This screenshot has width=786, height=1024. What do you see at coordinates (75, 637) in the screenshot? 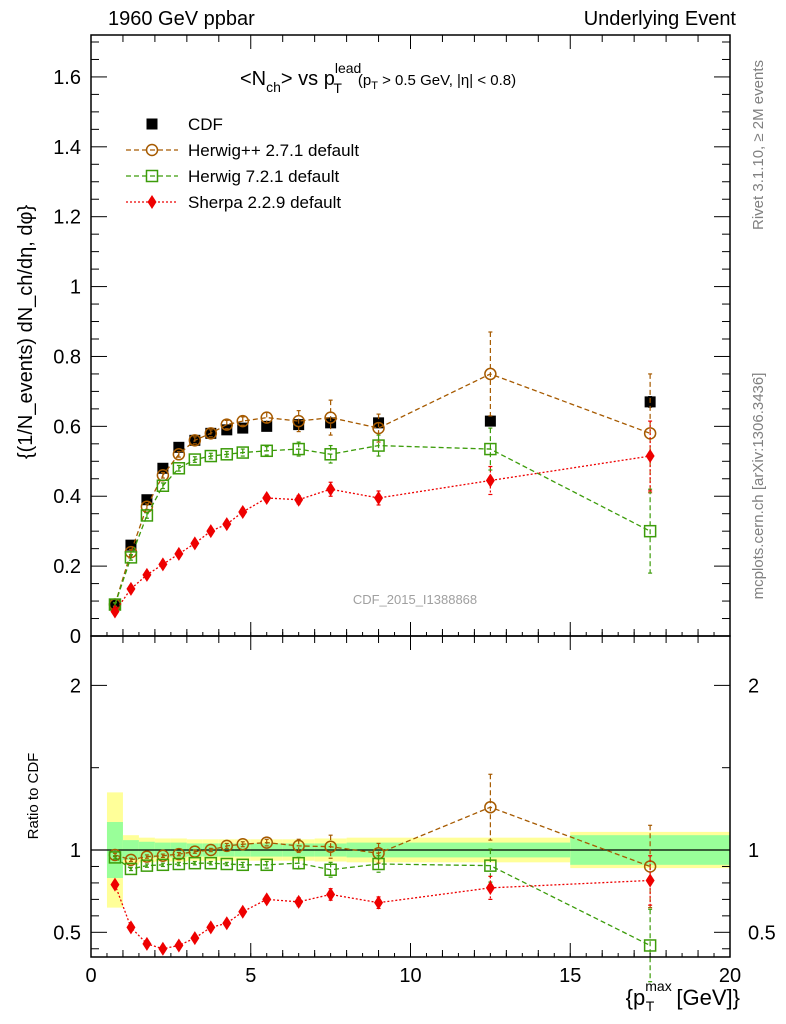
I see `y-tick-label-main: 0` at bounding box center [75, 637].